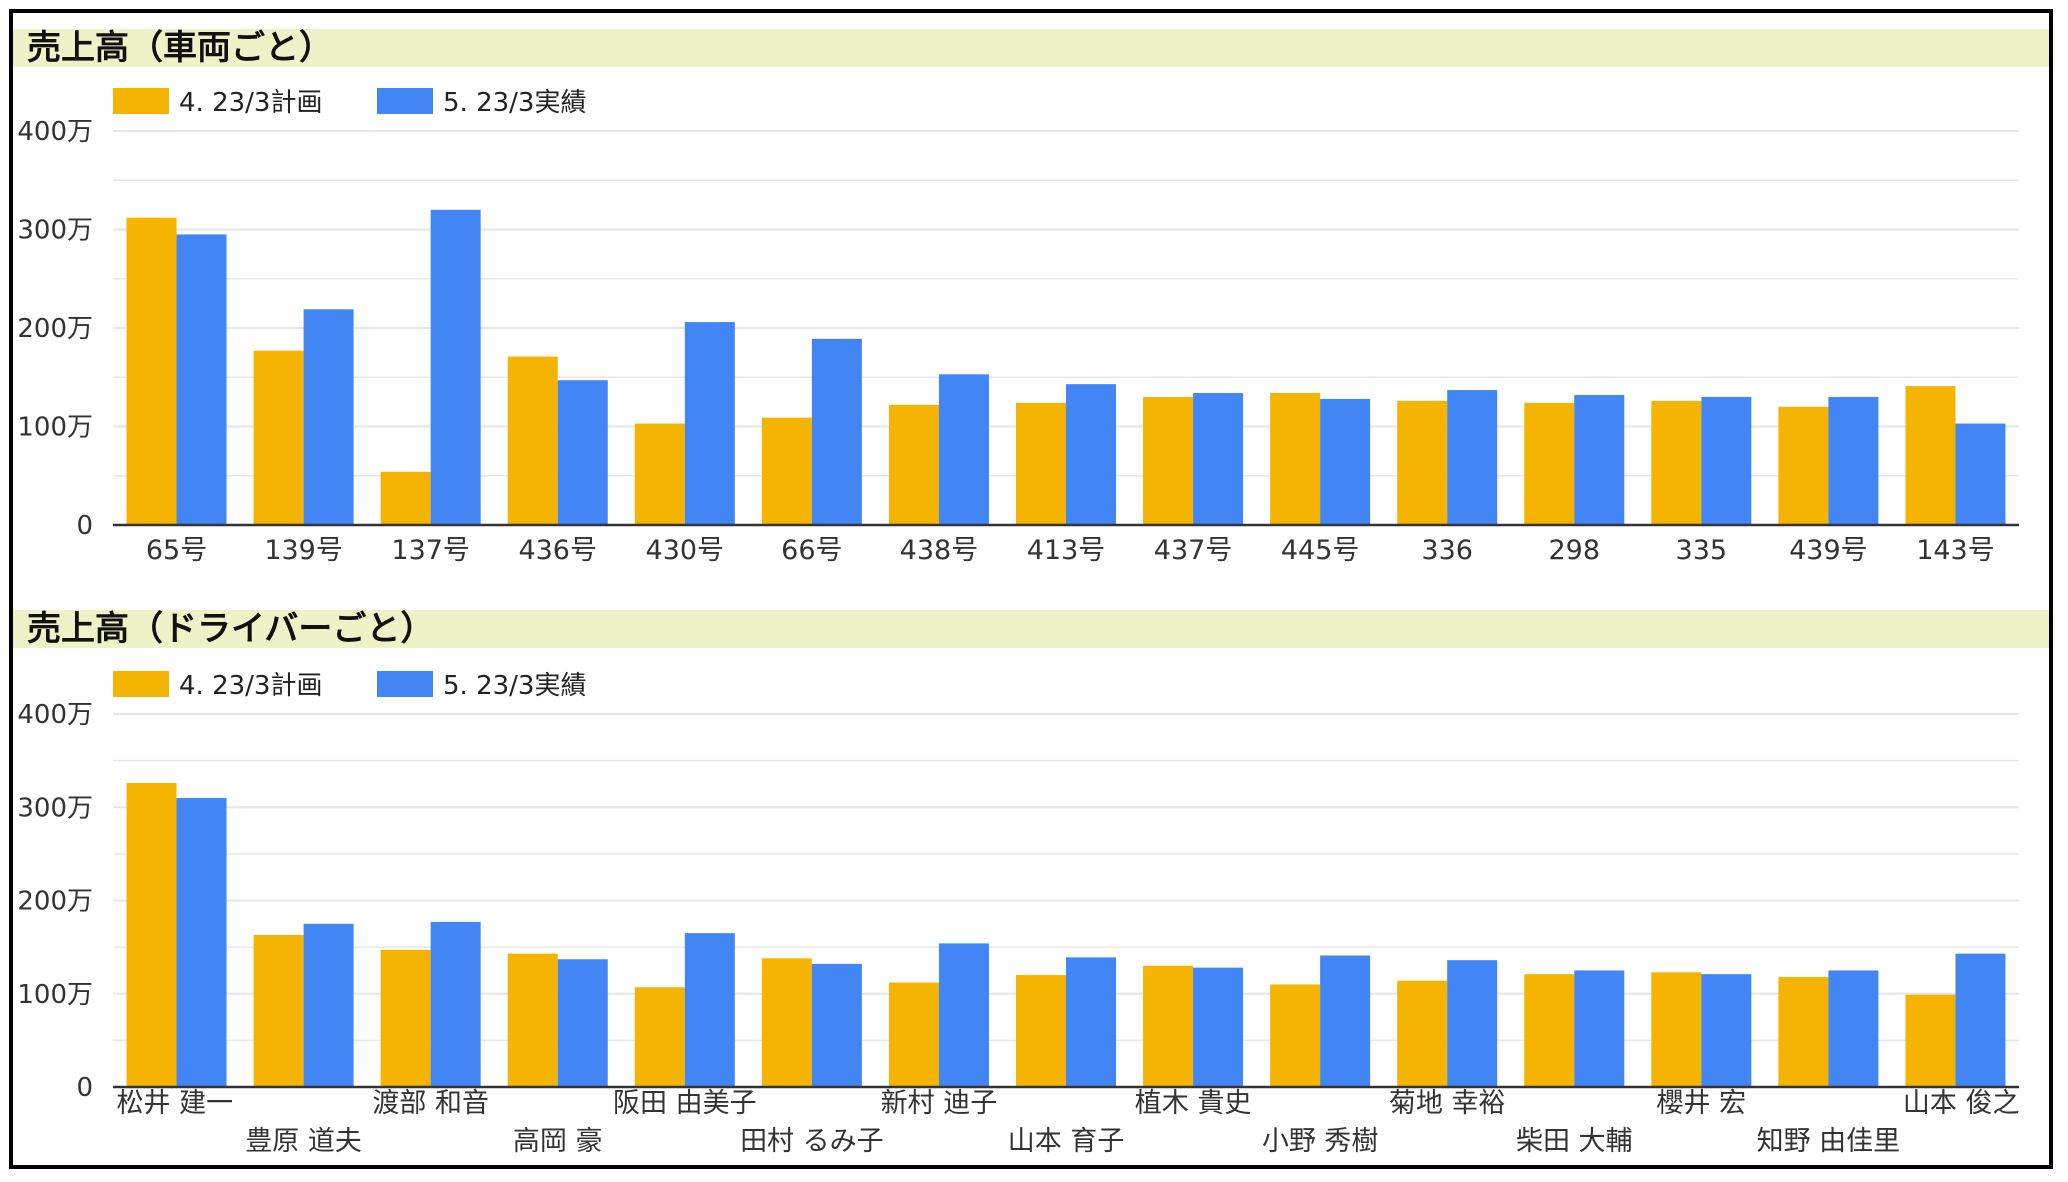 The width and height of the screenshot is (2068, 1182). I want to click on chart2-category-label: 山本 育子, so click(1066, 1141).